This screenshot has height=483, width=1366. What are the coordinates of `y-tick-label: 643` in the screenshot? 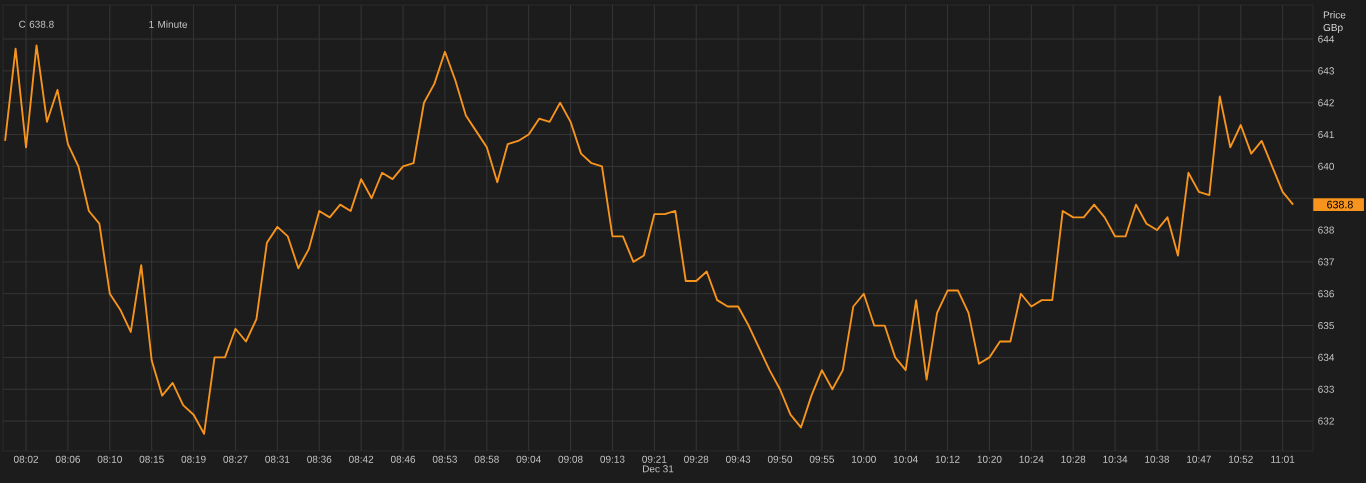 It's located at (1326, 71).